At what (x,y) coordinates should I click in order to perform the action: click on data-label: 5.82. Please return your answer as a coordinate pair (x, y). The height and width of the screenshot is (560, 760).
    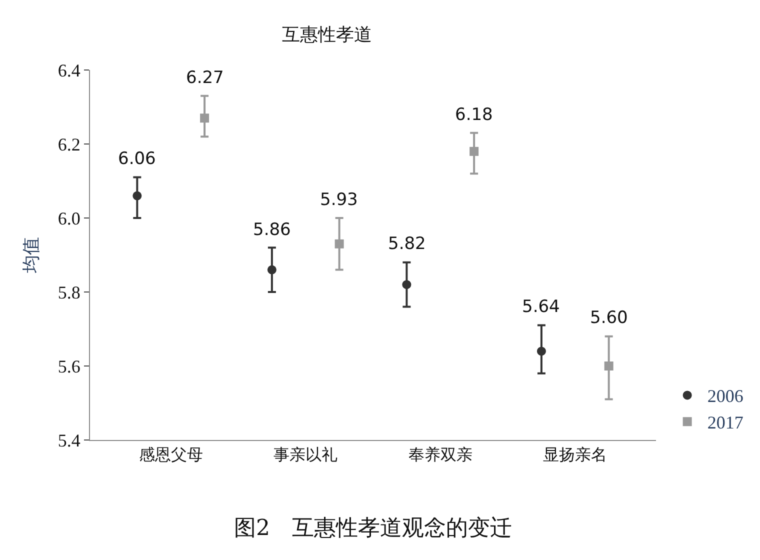
    Looking at the image, I should click on (407, 244).